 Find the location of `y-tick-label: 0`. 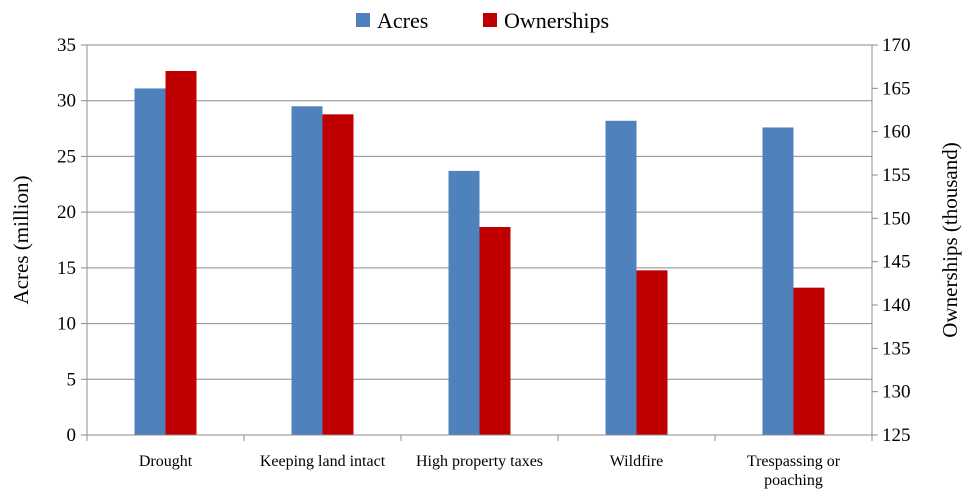

y-tick-label: 0 is located at coordinates (72, 435).